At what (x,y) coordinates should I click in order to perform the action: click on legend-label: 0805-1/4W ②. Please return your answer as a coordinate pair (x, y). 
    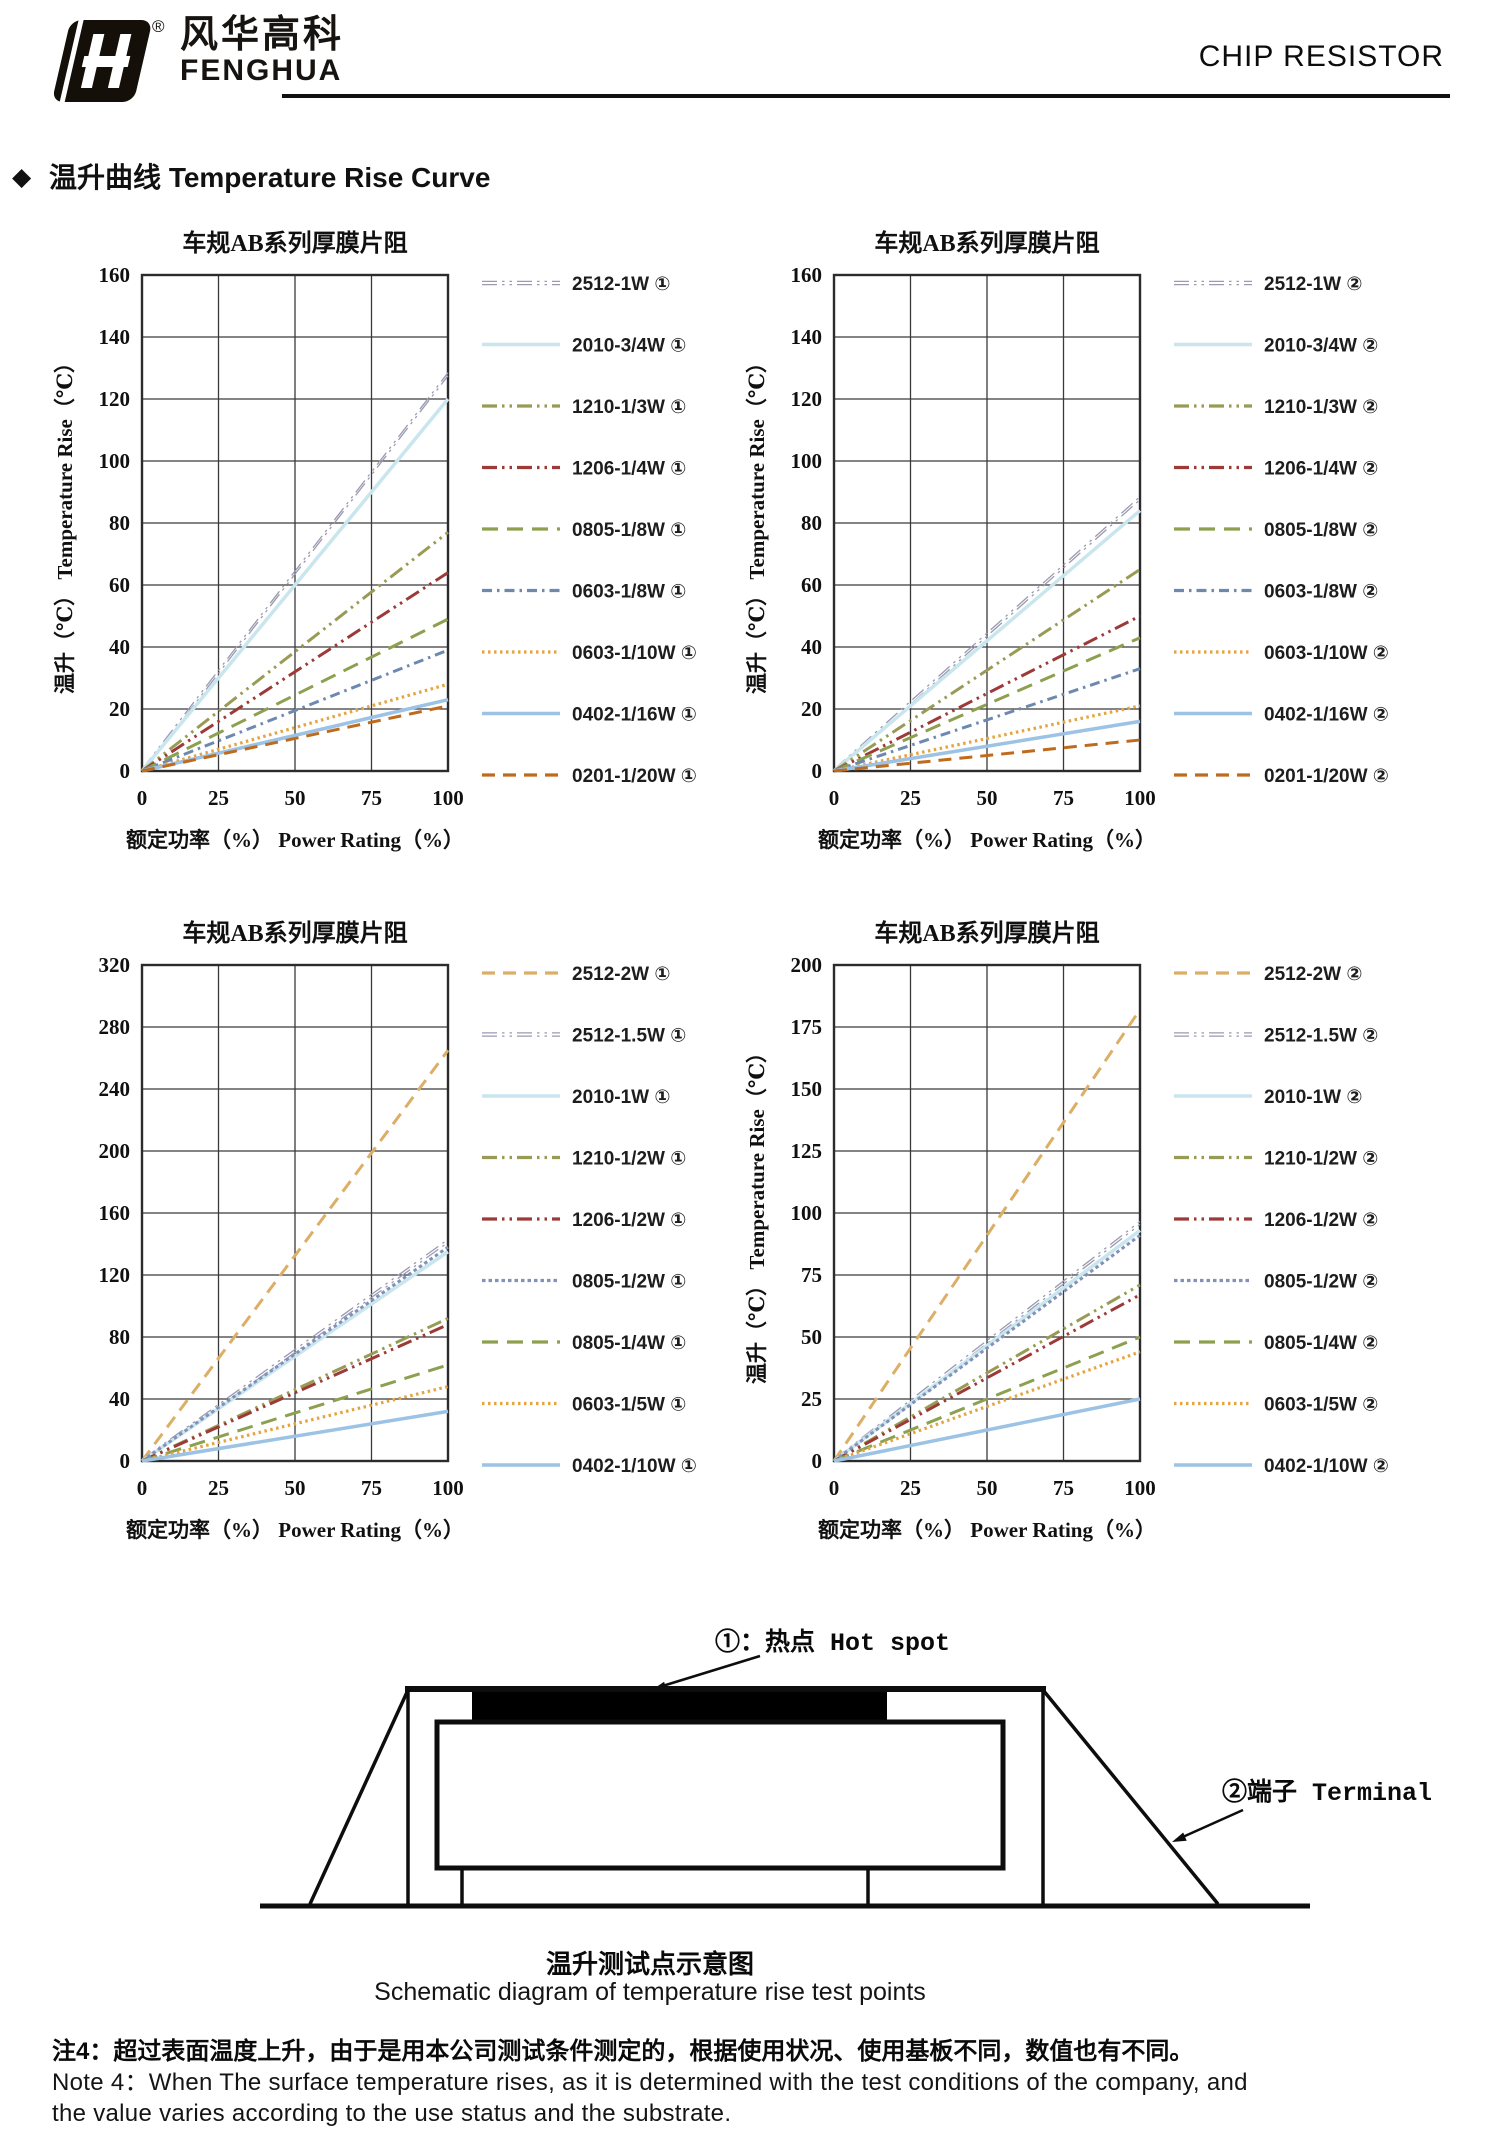
    Looking at the image, I should click on (1321, 1343).